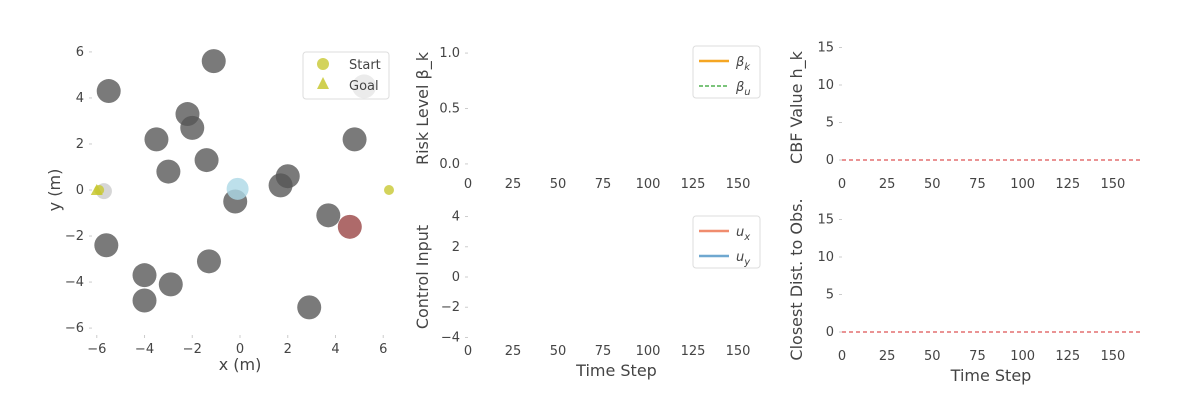 This screenshot has width=1200, height=400. What do you see at coordinates (323, 64) in the screenshot?
I see `legend-start-marker` at bounding box center [323, 64].